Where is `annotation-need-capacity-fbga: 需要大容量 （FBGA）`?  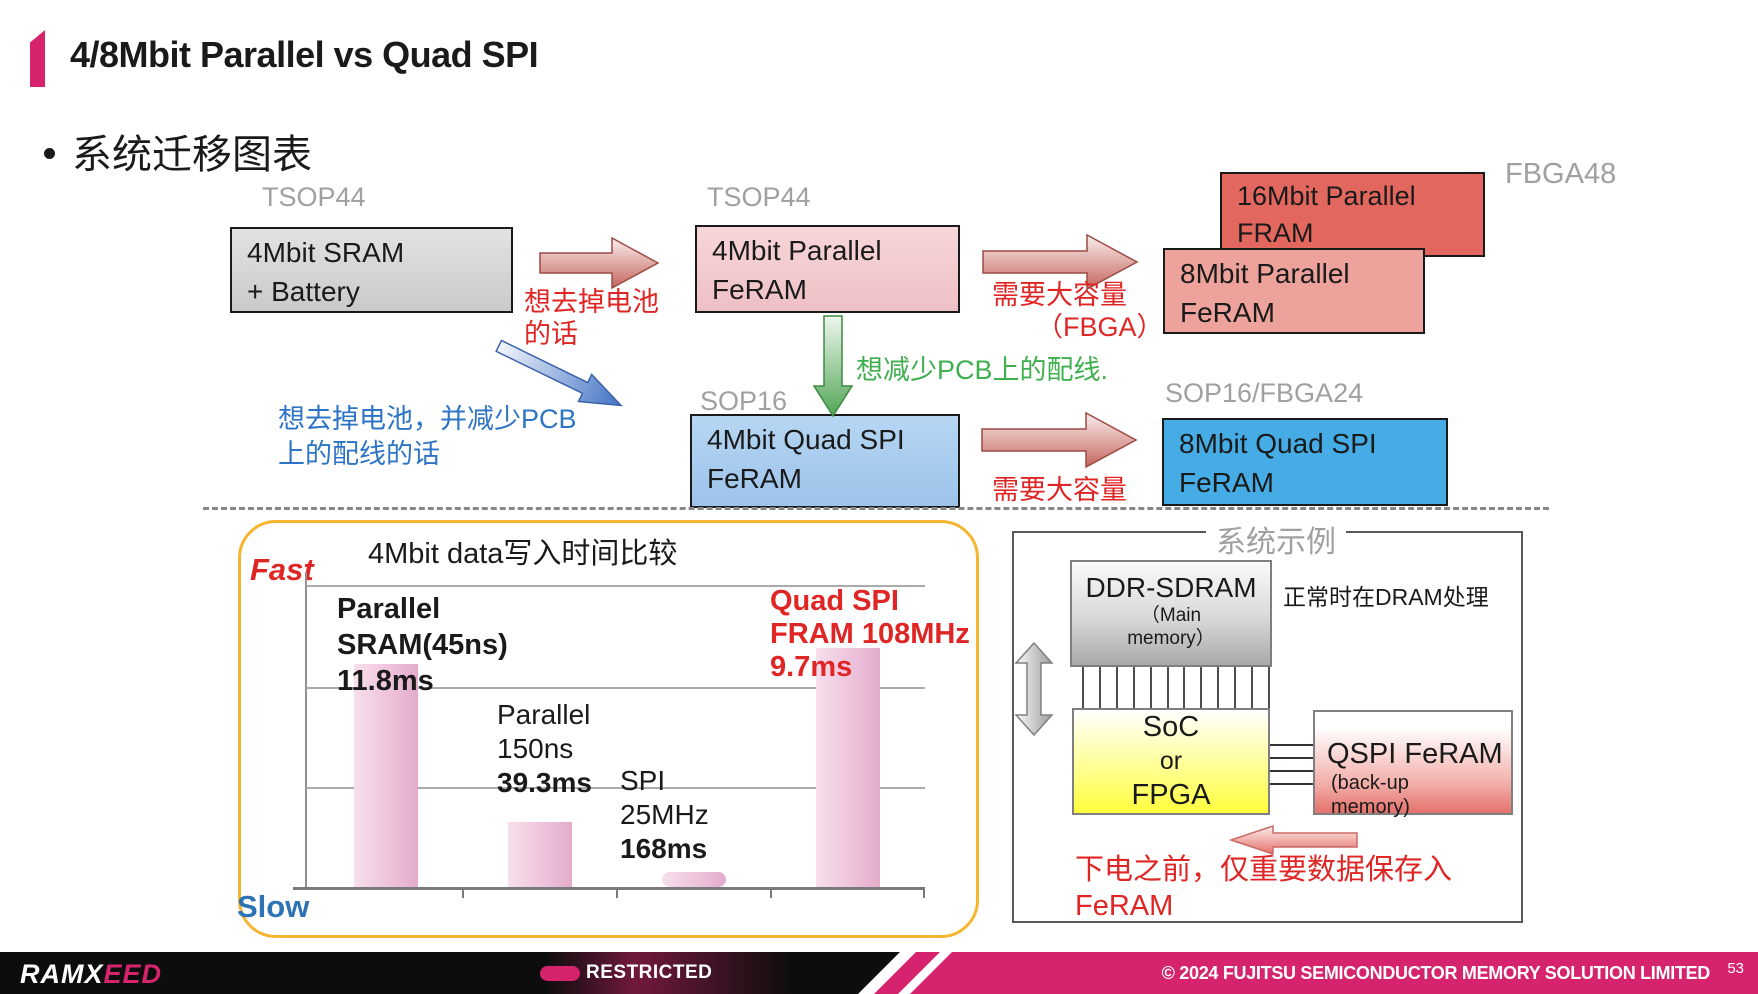 annotation-need-capacity-fbga: 需要大容量 （FBGA） is located at coordinates (1078, 311).